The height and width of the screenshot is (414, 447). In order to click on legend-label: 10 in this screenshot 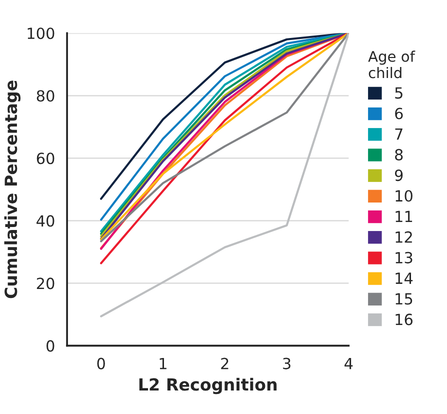, I will do `click(404, 196)`.